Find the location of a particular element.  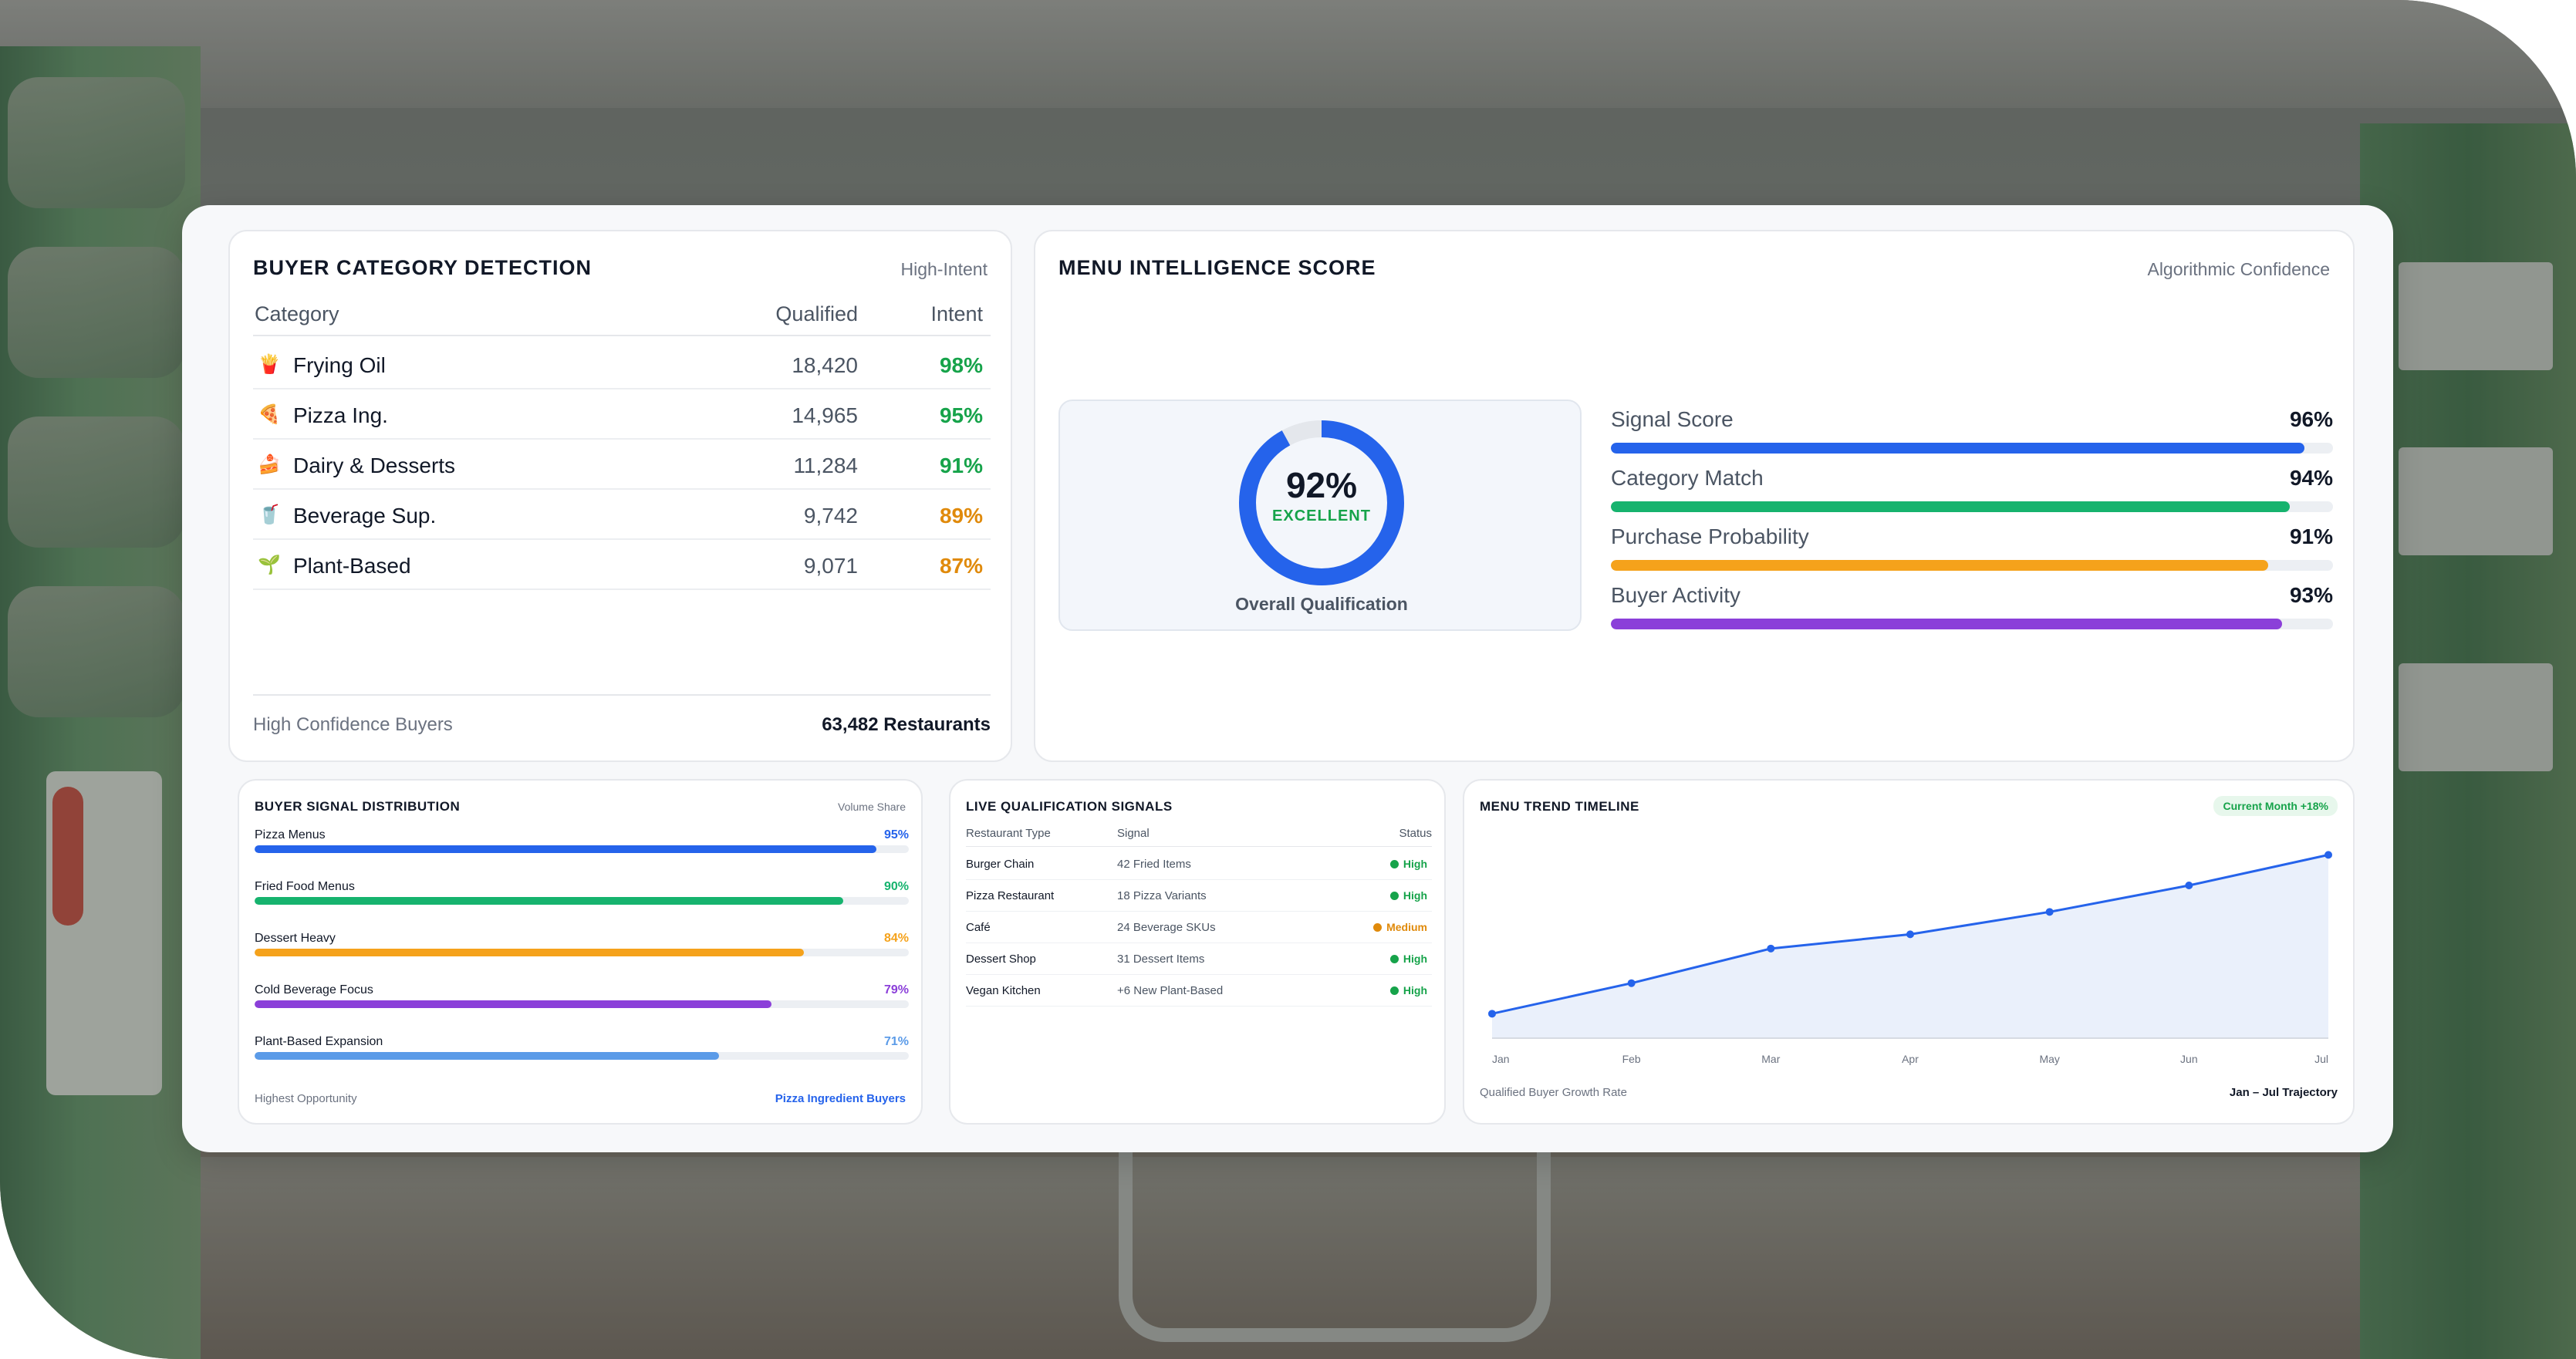

table-row: 🥤 Beverage Sup. 9,742 89% is located at coordinates (622, 515).